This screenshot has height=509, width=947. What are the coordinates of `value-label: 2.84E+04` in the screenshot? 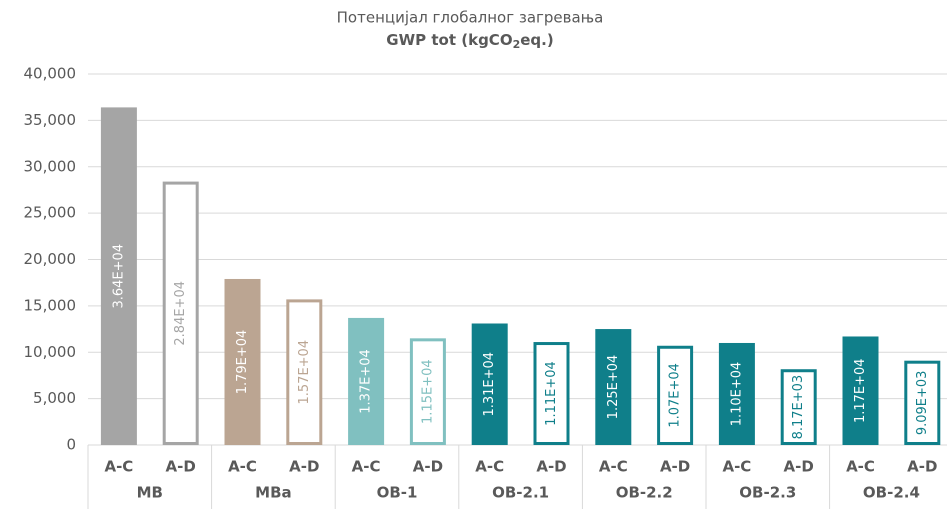 It's located at (180, 313).